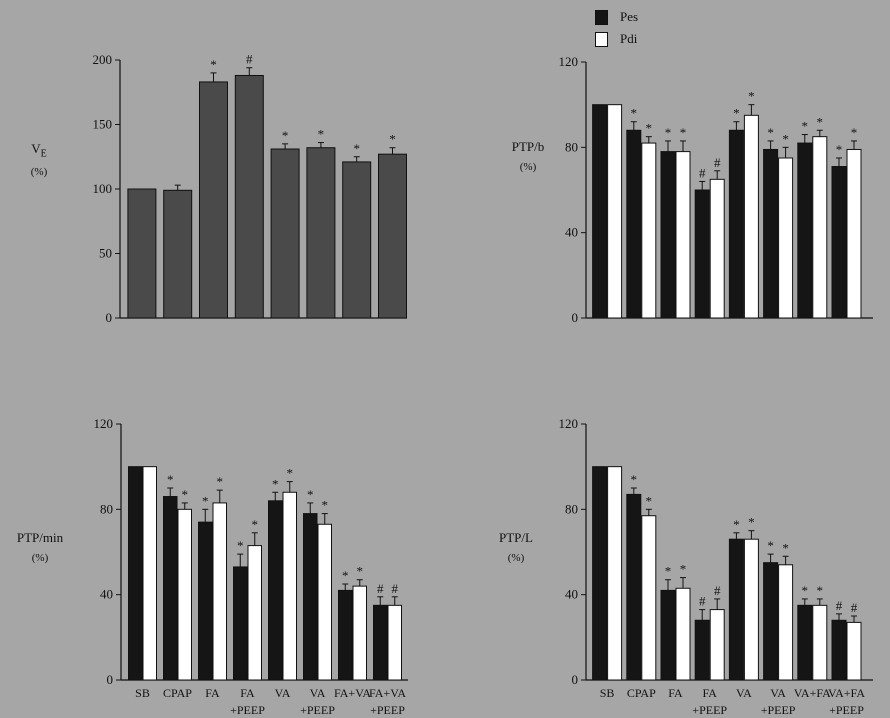  I want to click on ptpl-x-tick-label: CPAP, so click(641, 693).